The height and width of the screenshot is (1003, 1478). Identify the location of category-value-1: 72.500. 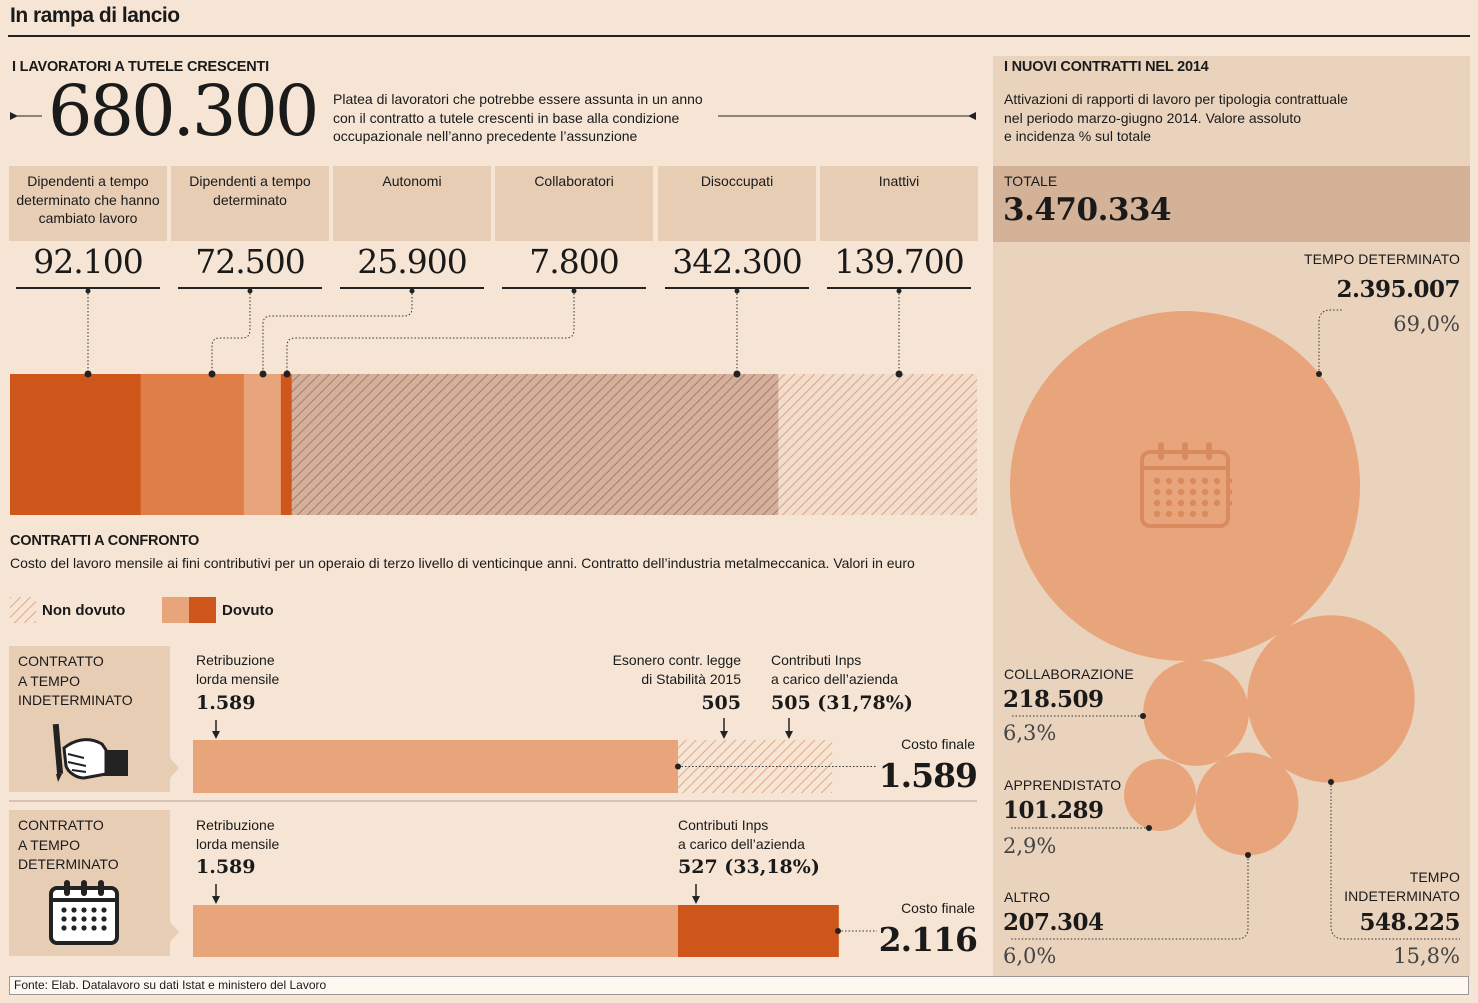
(250, 261).